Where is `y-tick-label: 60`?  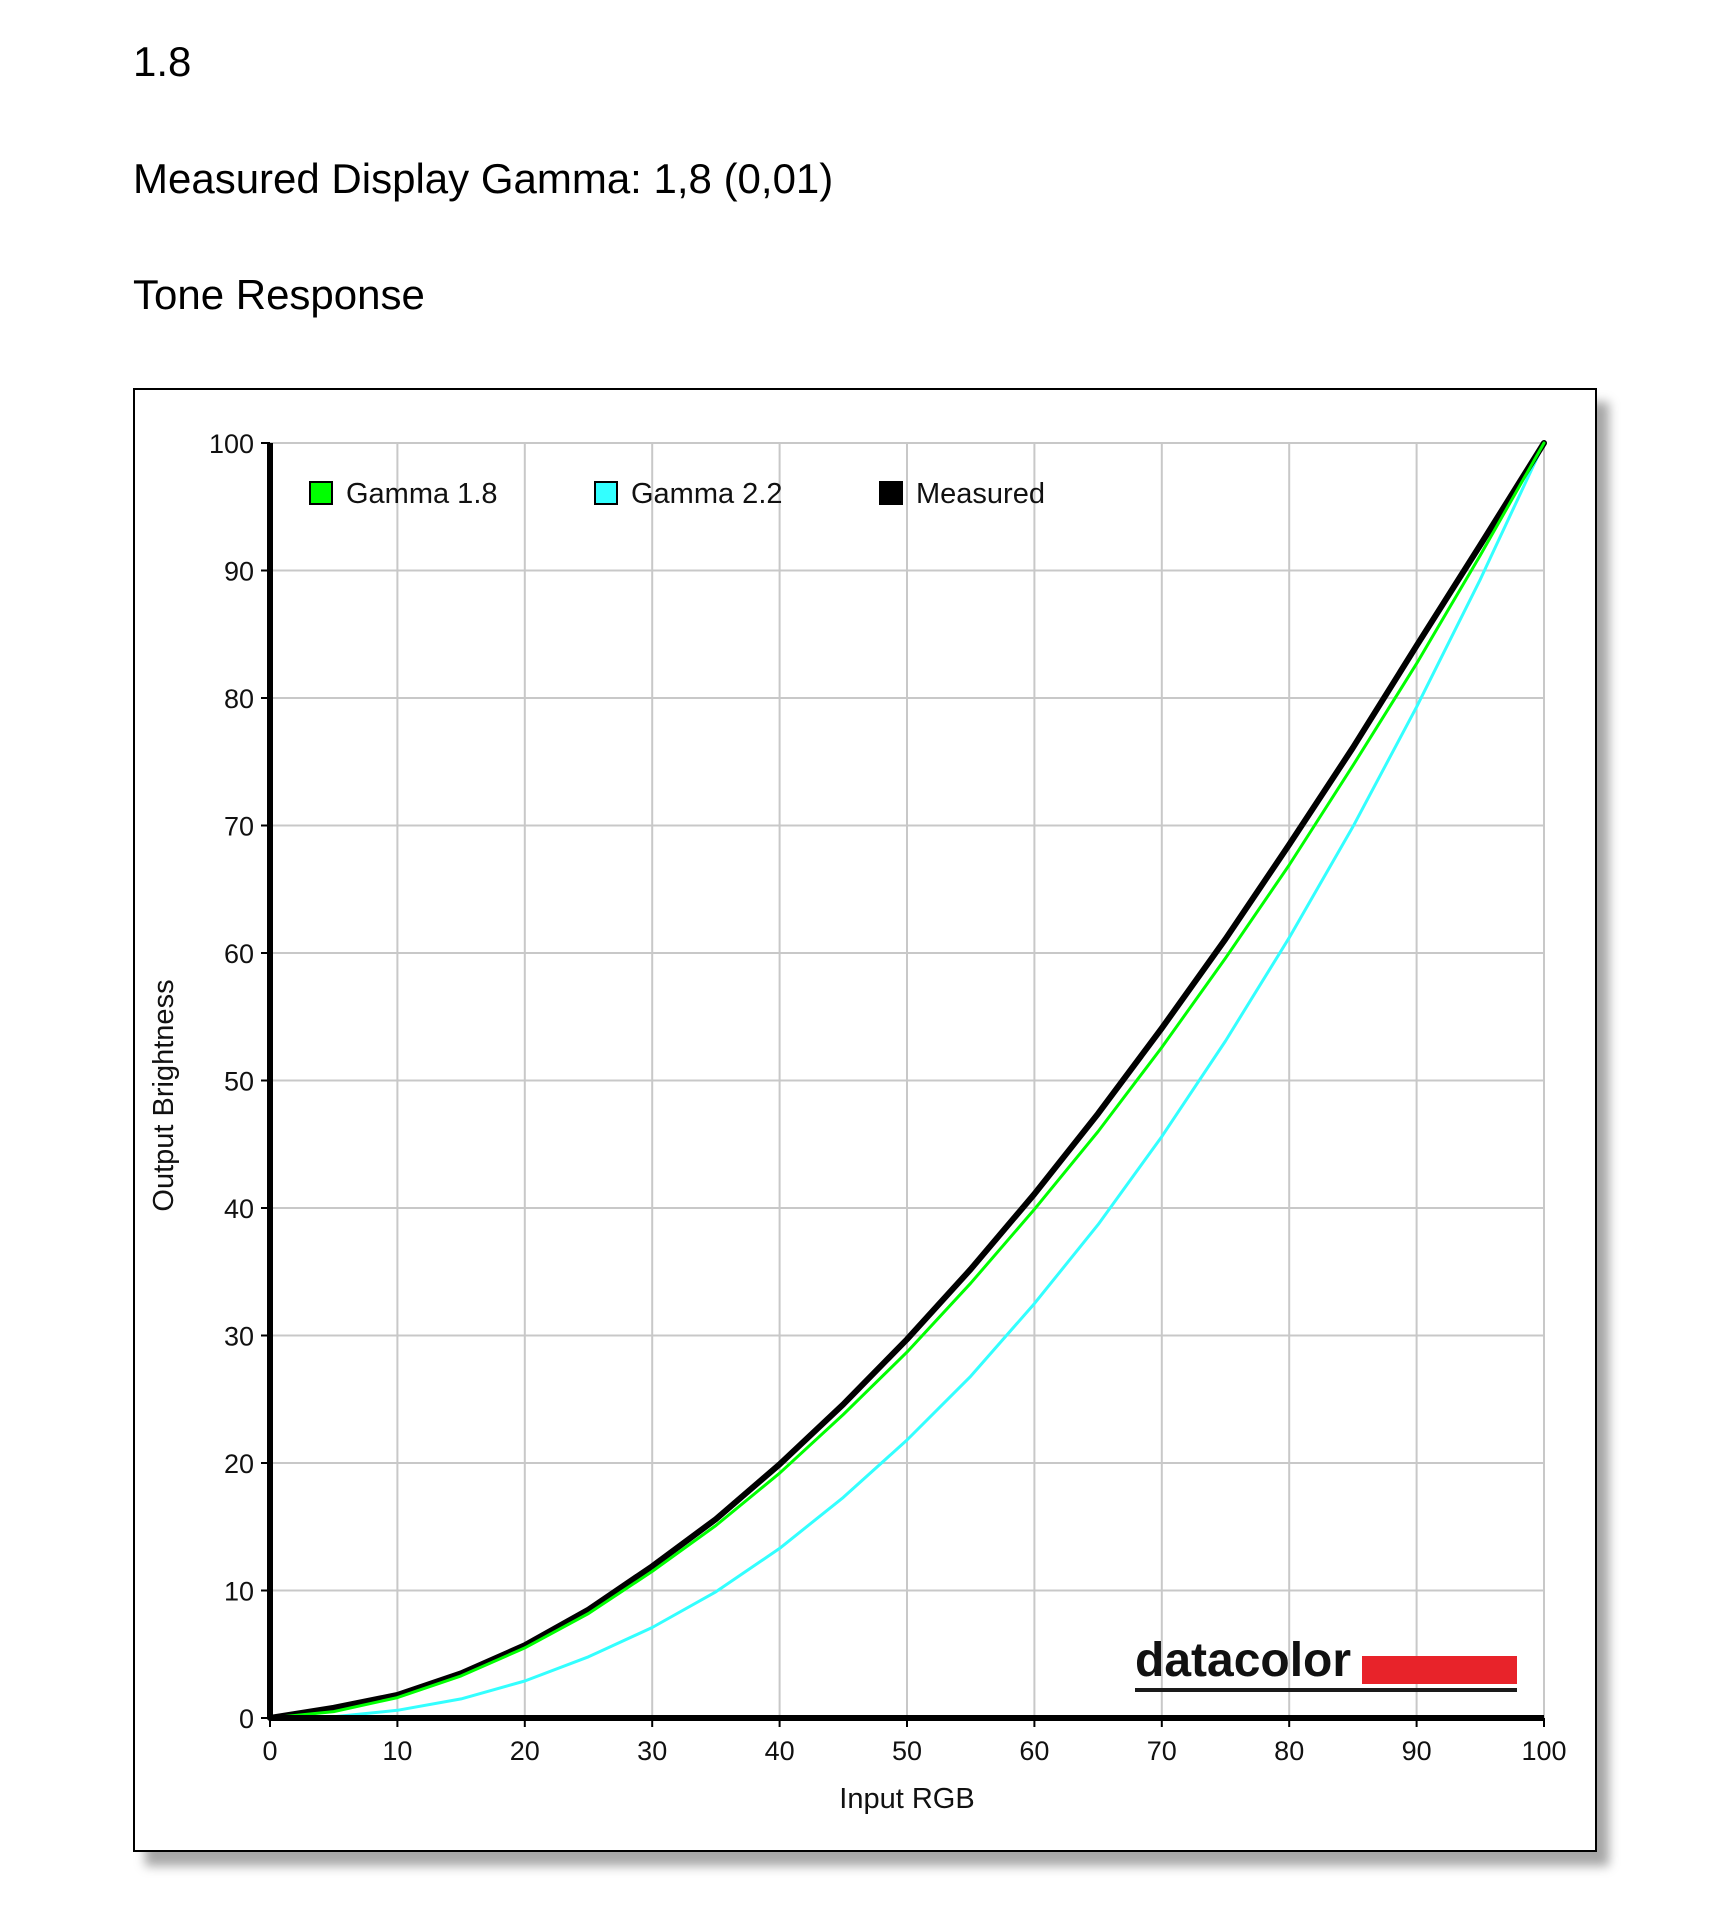
y-tick-label: 60 is located at coordinates (239, 954).